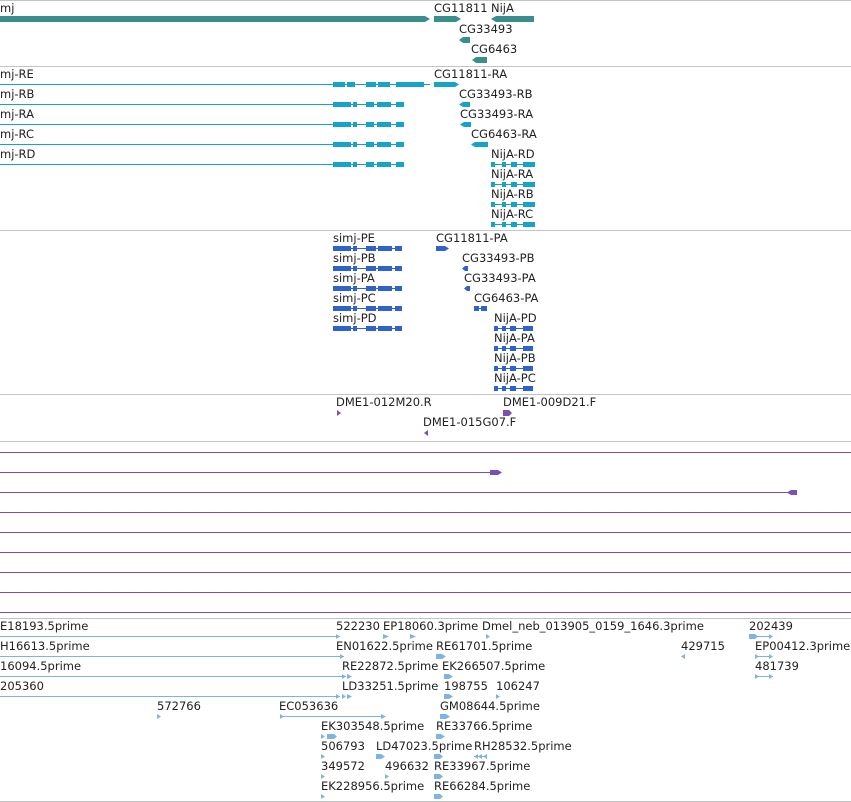  I want to click on est-label: 349572, so click(343, 766).